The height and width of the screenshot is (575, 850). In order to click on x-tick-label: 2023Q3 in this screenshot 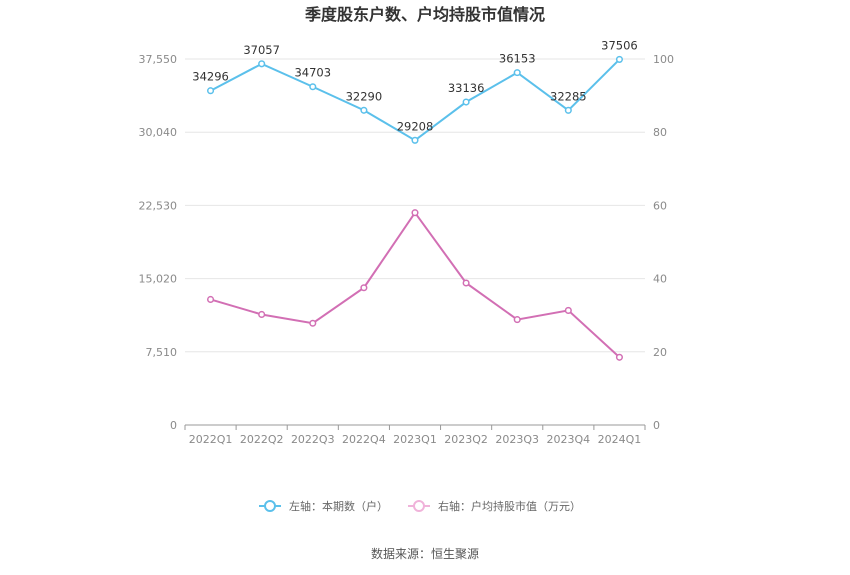, I will do `click(517, 439)`.